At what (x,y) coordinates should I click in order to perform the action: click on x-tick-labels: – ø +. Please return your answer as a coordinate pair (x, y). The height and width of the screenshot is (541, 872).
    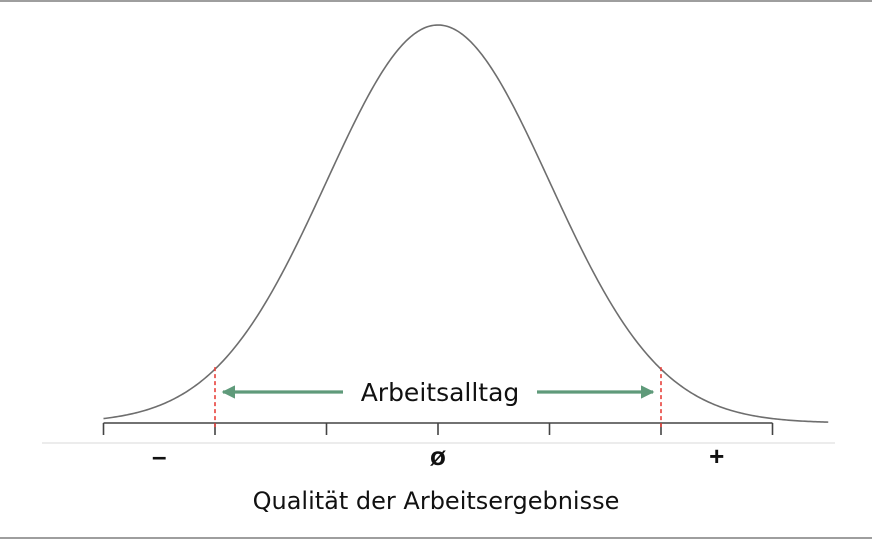
    Looking at the image, I should click on (438, 456).